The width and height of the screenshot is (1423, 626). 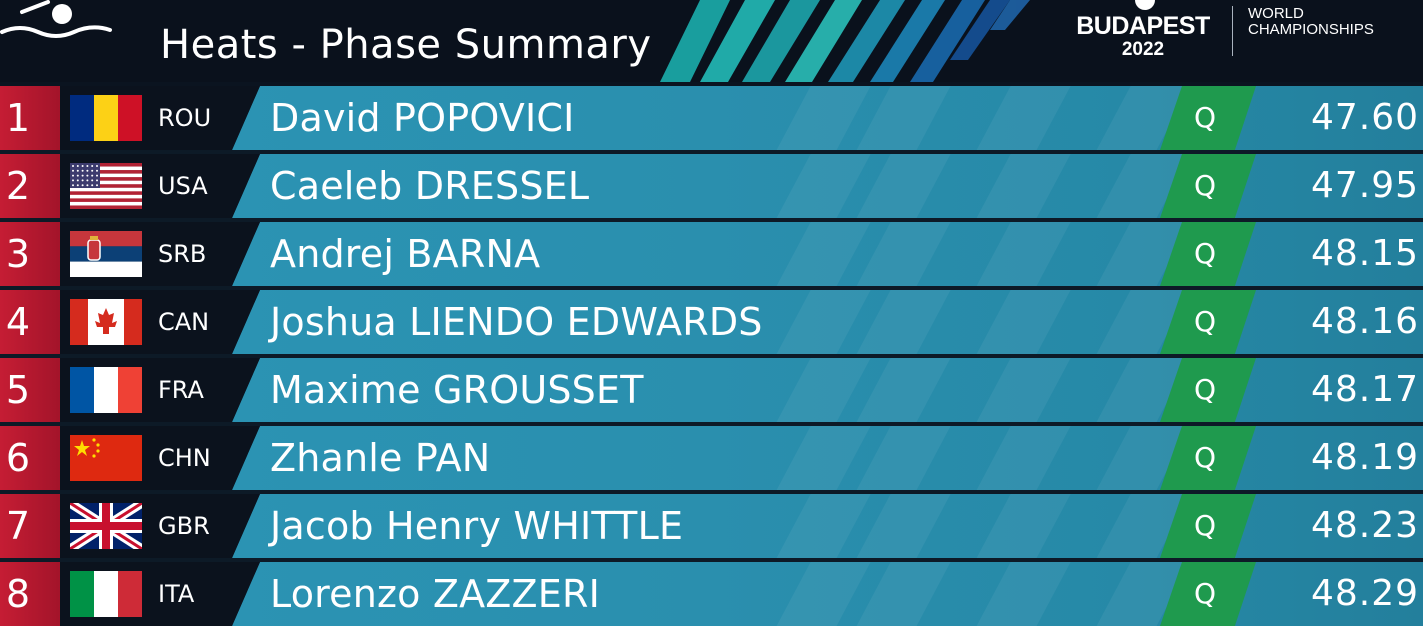 What do you see at coordinates (1145, 5) in the screenshot?
I see `logo-mark-icon` at bounding box center [1145, 5].